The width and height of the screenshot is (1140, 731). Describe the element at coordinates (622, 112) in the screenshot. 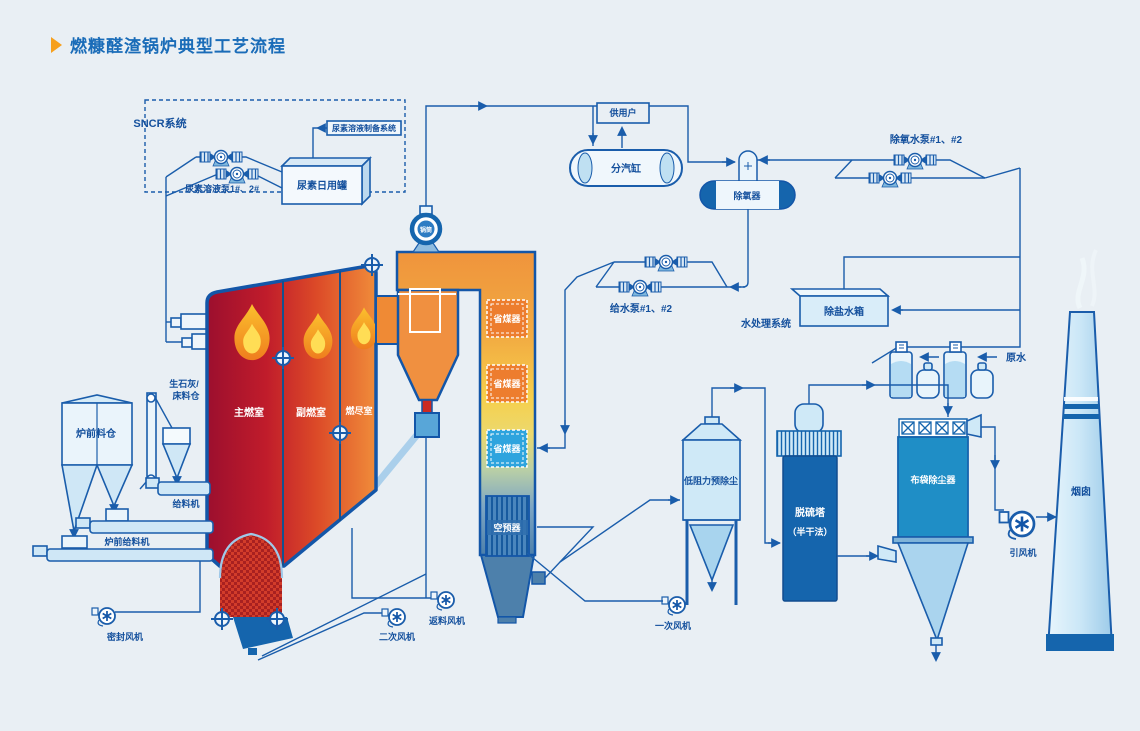

I see `steam-user-label: 供用户` at that location.